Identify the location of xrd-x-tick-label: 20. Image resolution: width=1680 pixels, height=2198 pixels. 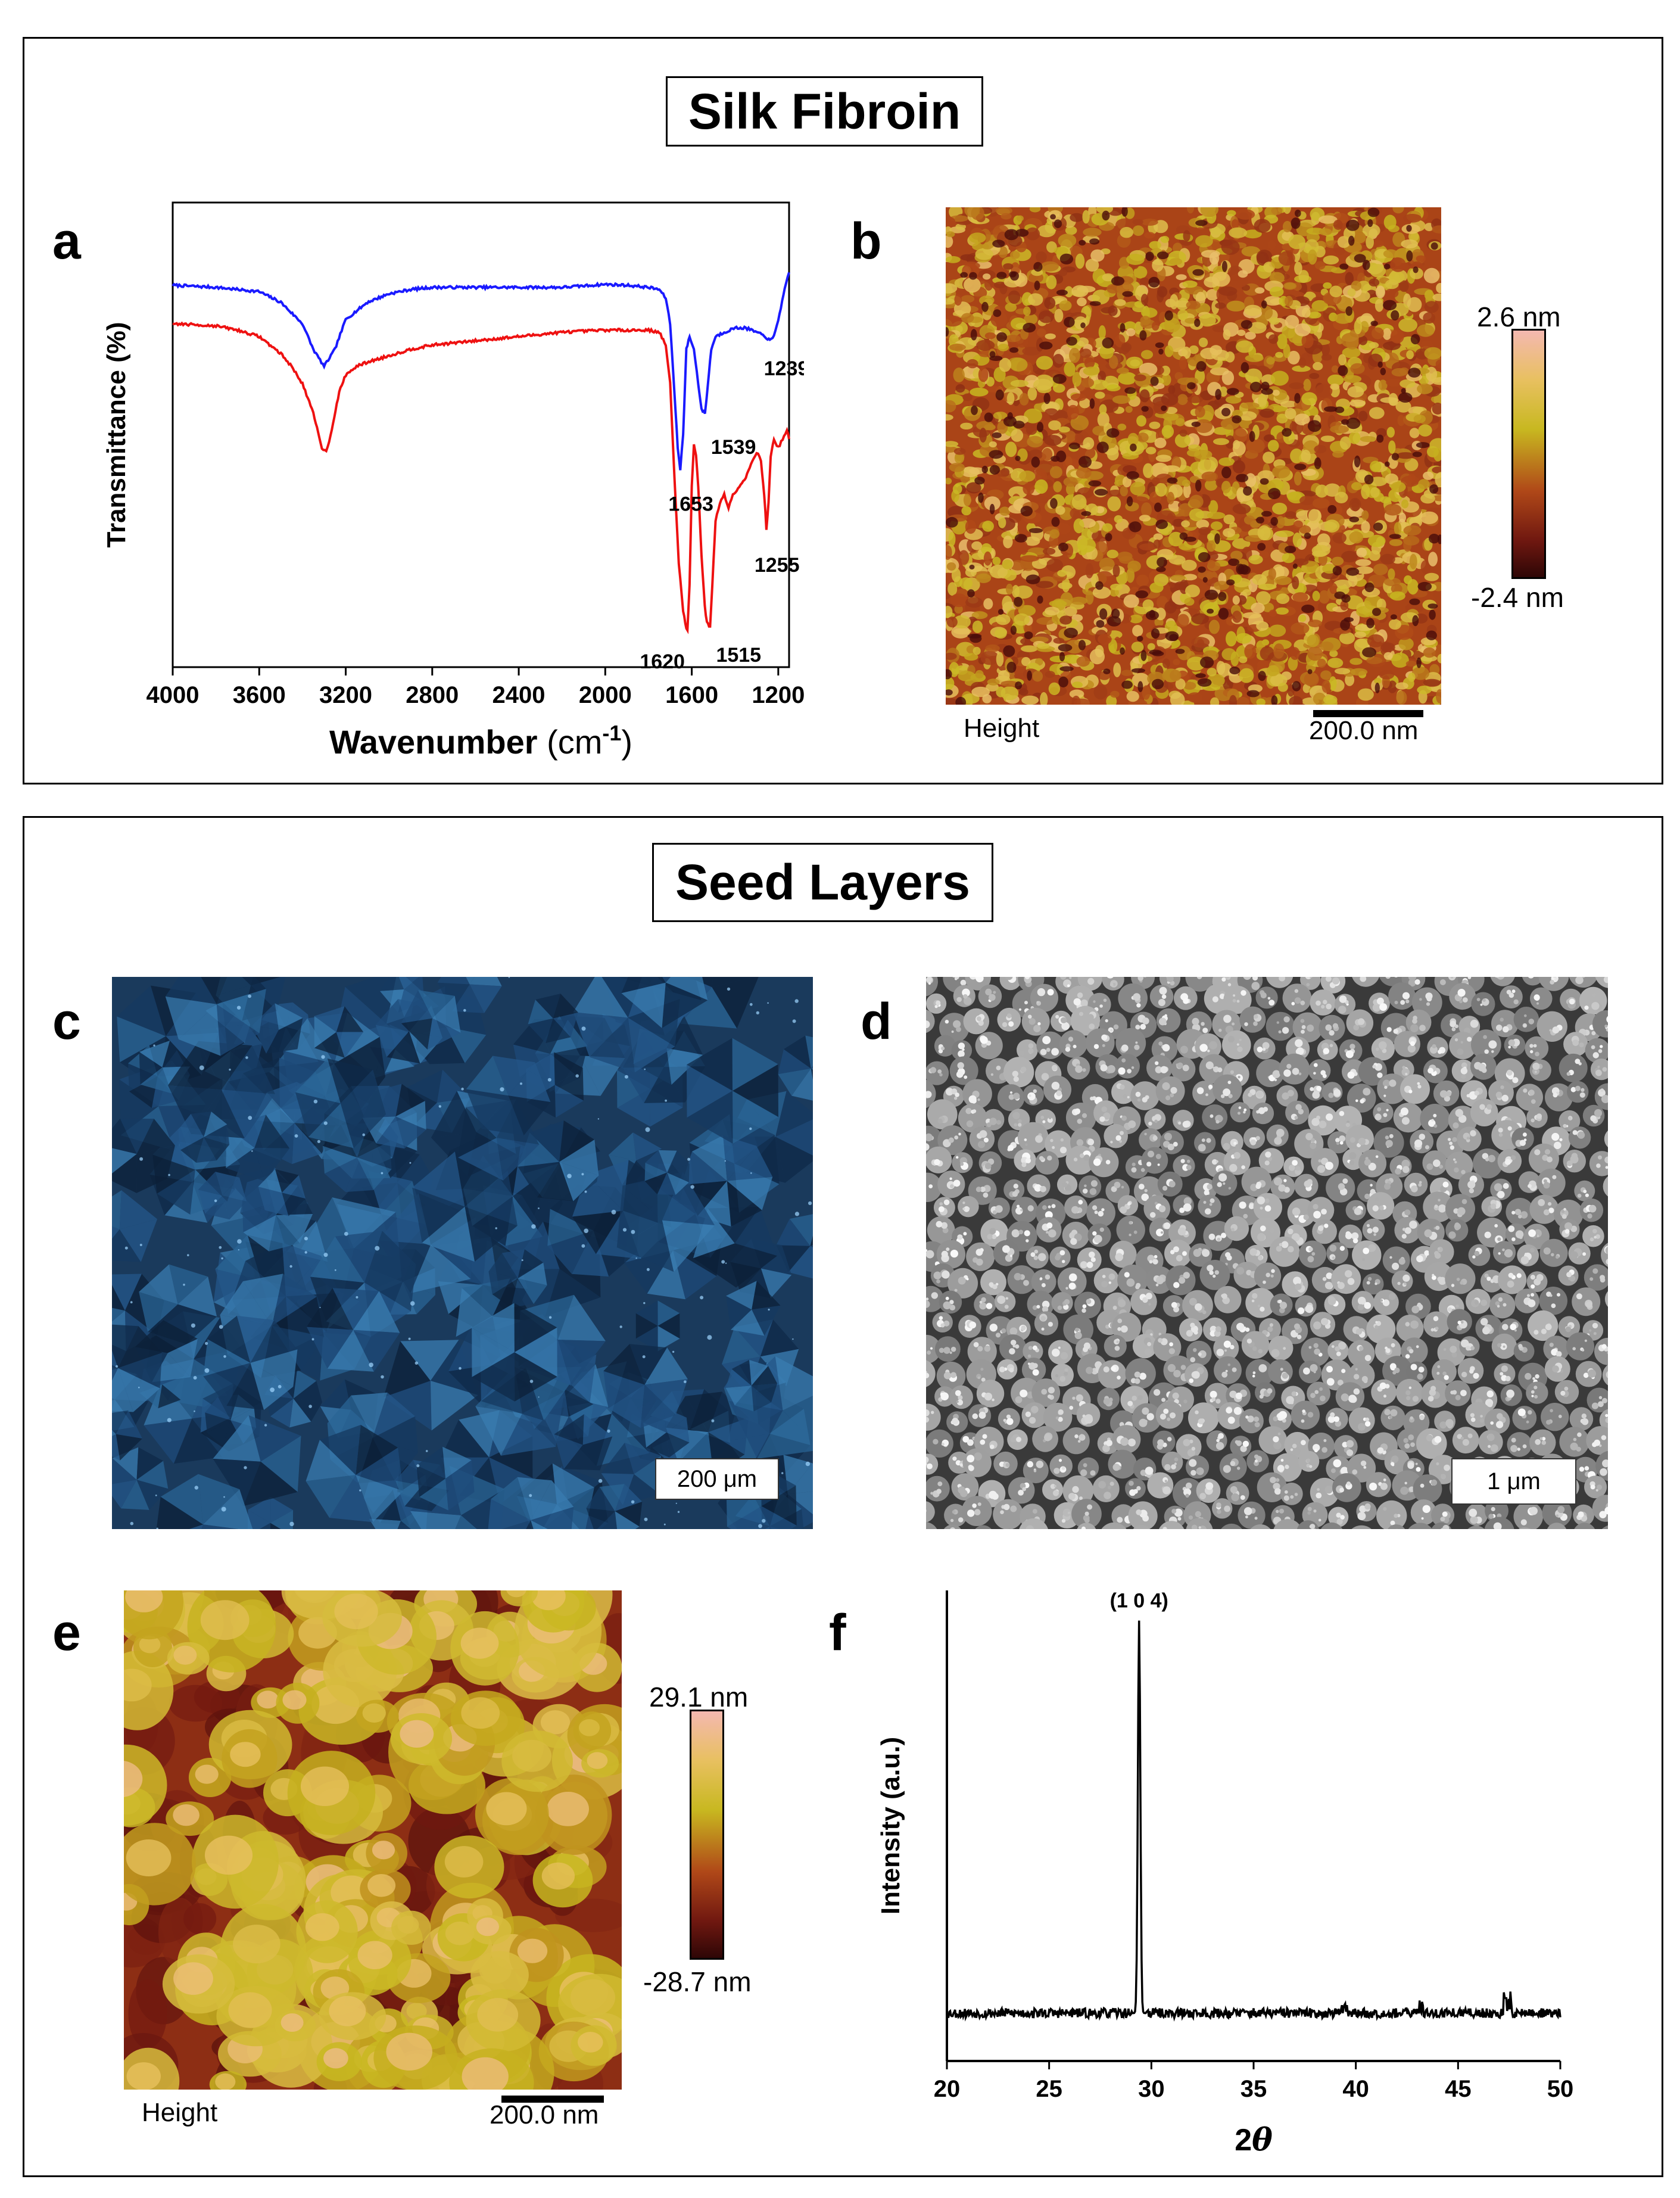
(947, 2089).